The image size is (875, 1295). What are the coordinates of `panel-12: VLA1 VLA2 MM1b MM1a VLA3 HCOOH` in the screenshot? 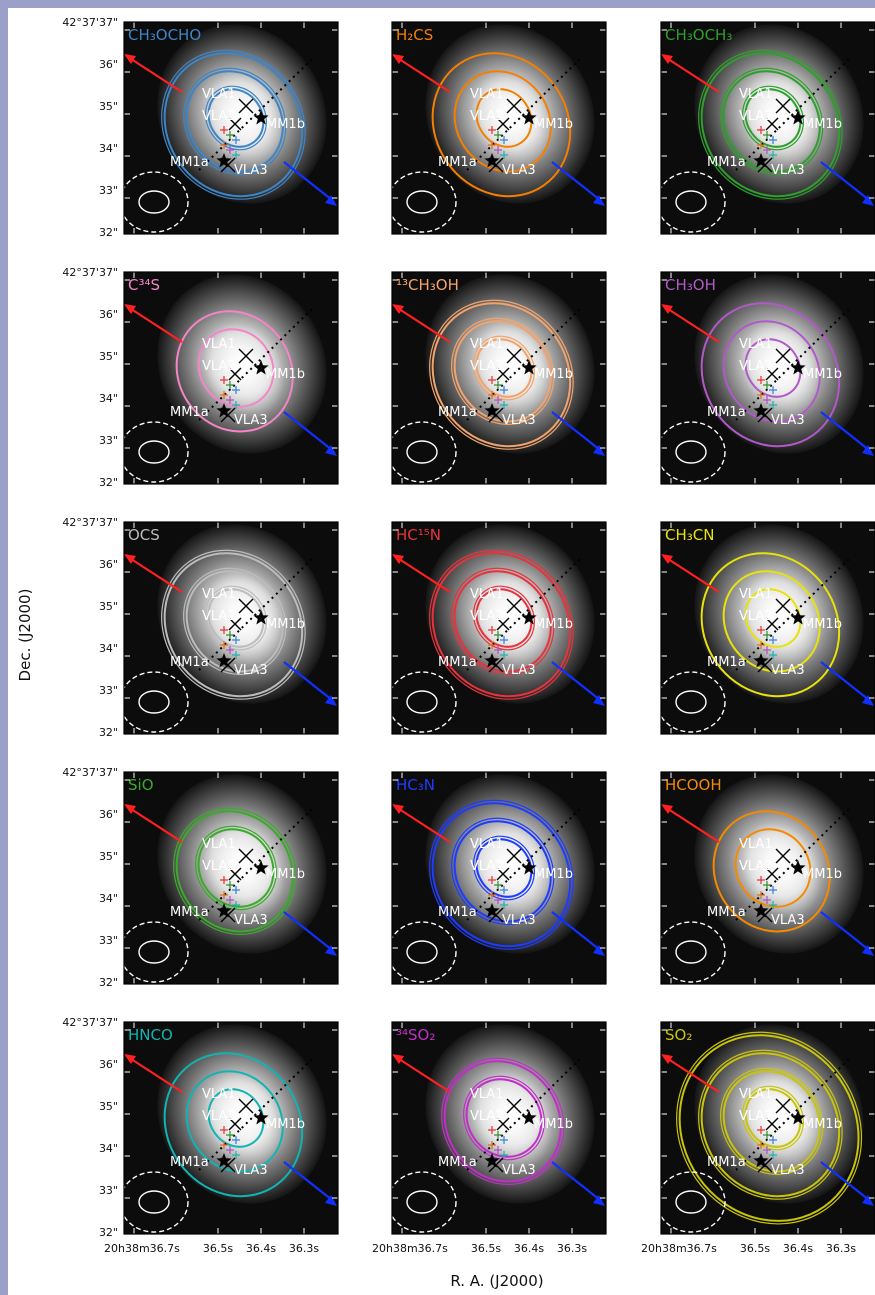 It's located at (765, 878).